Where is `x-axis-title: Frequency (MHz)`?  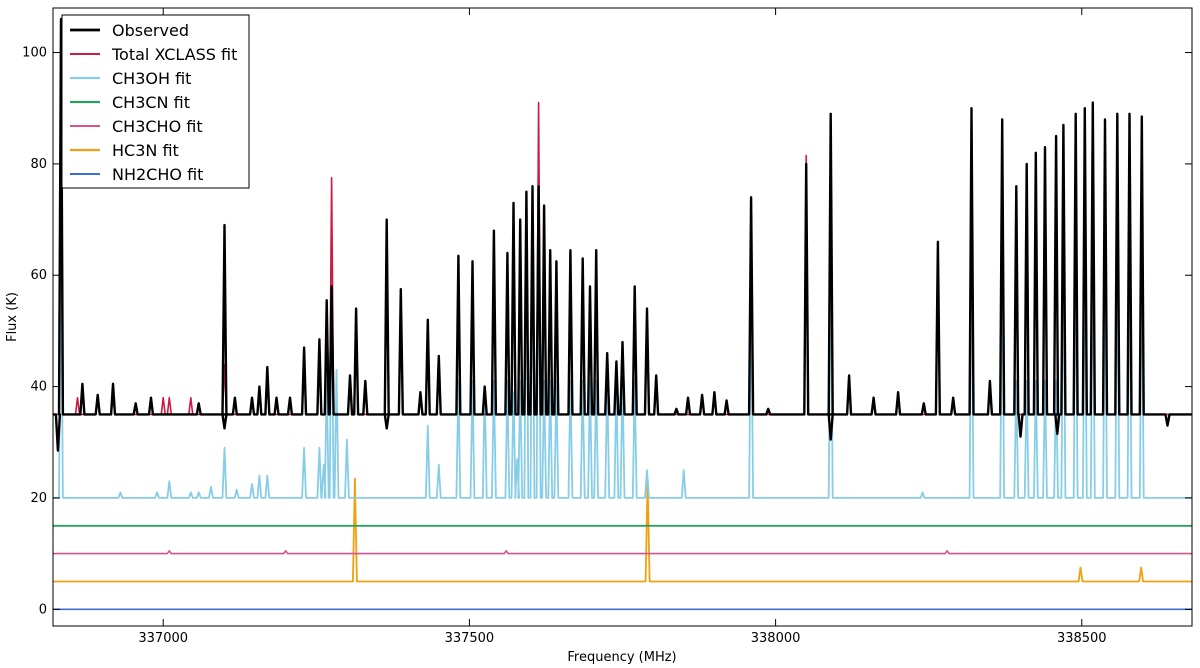 x-axis-title: Frequency (MHz) is located at coordinates (621, 657).